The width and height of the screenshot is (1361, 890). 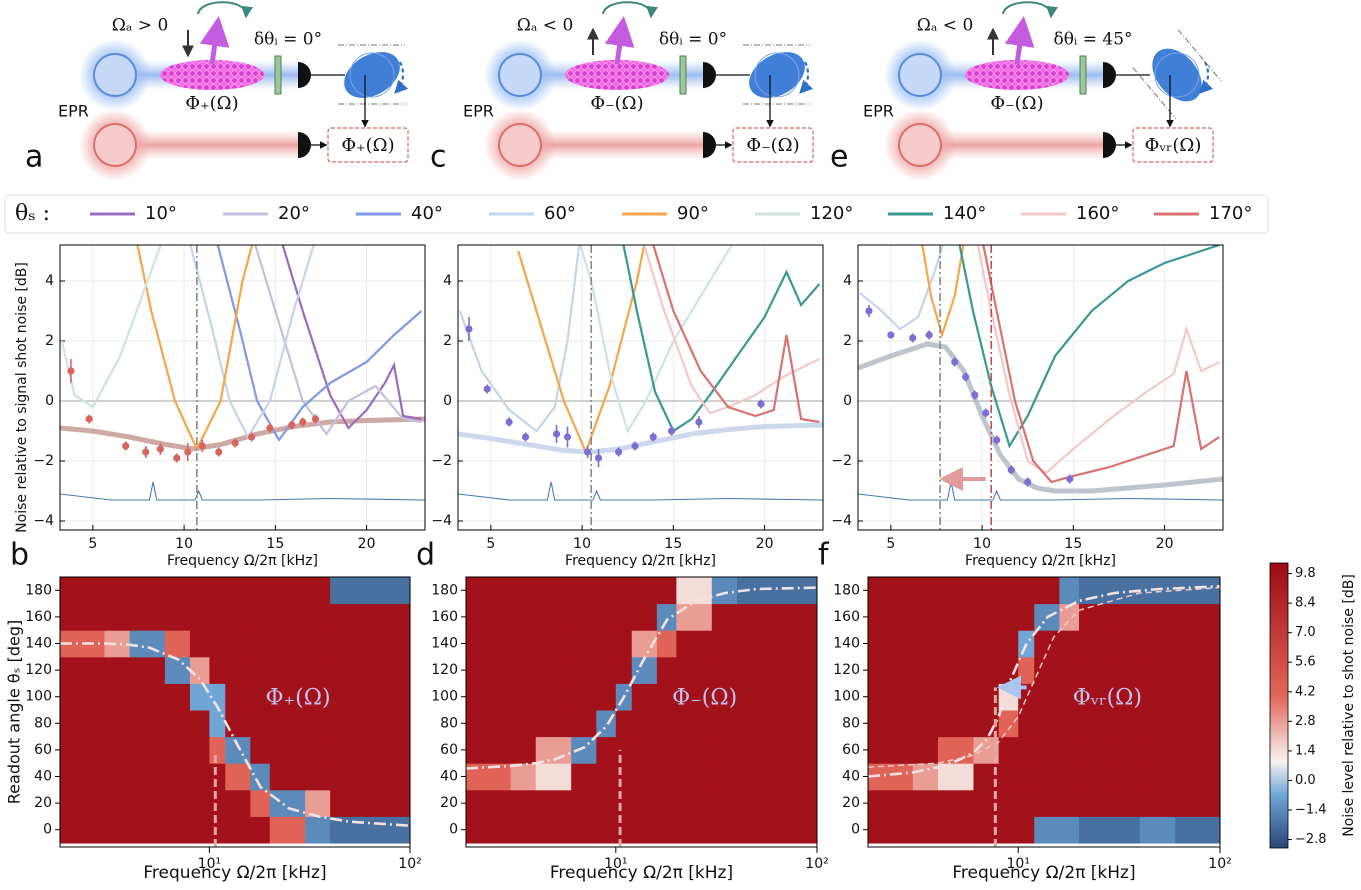 What do you see at coordinates (1017, 75) in the screenshot?
I see `atom-cloud` at bounding box center [1017, 75].